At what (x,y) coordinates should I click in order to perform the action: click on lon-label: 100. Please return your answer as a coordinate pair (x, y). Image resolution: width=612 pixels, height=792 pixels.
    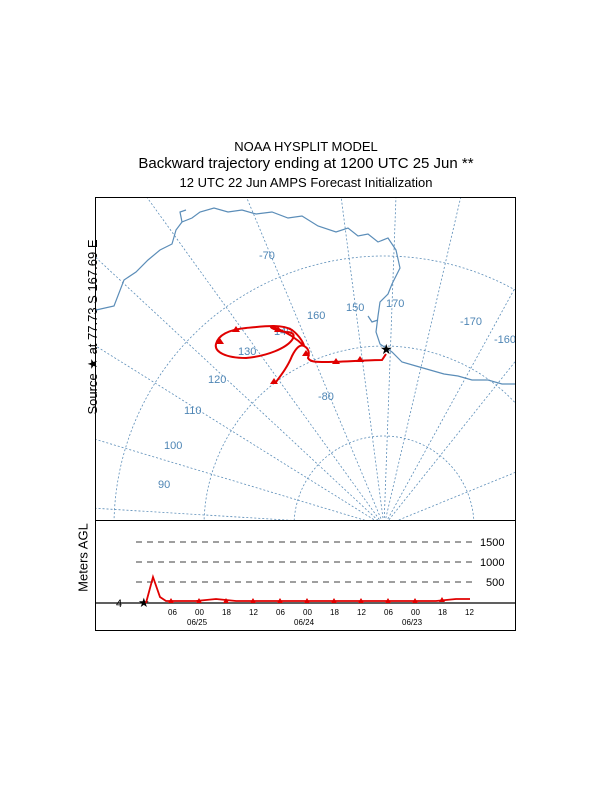
    Looking at the image, I should click on (173, 446).